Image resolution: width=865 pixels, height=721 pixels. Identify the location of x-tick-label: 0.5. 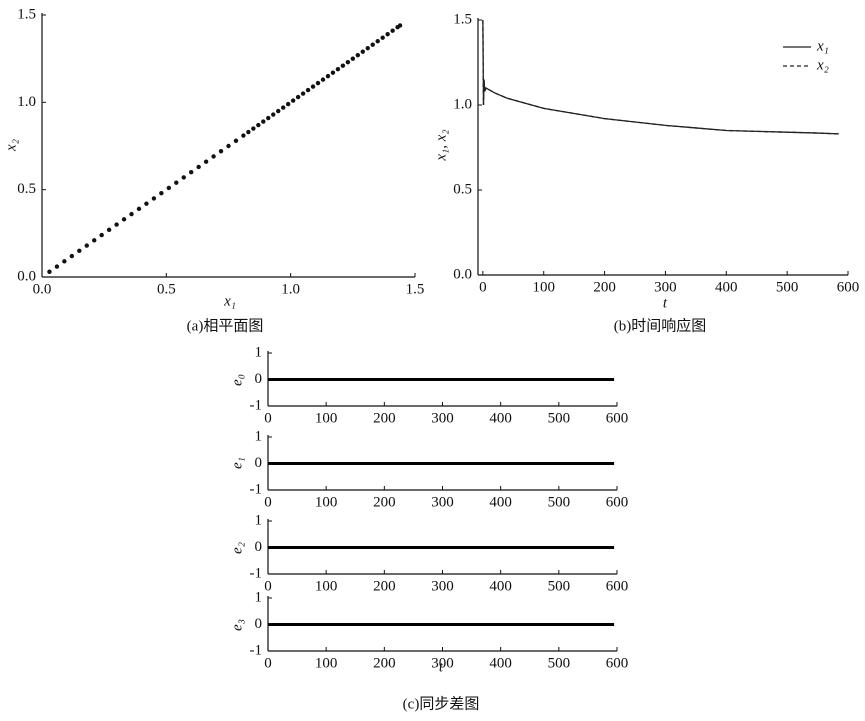
(166, 289).